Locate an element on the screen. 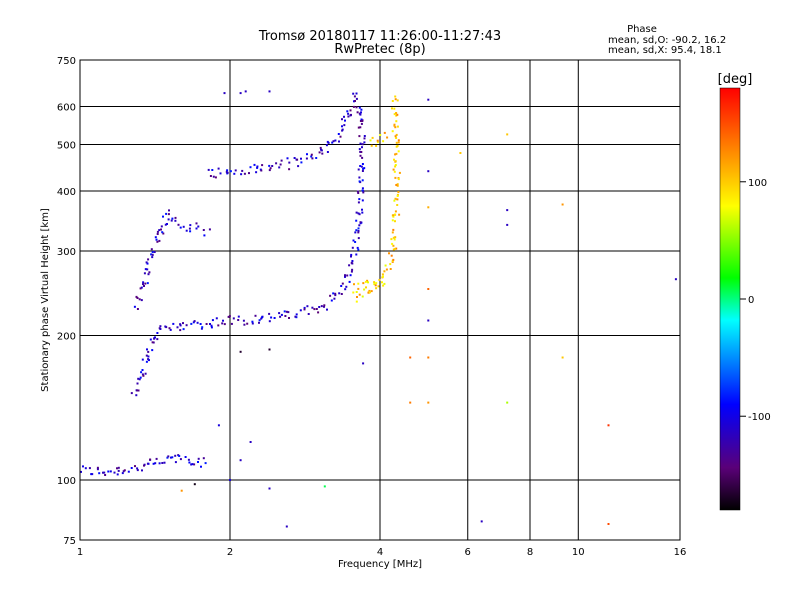 Image resolution: width=800 pixels, height=604 pixels. x-tick-label: 2 is located at coordinates (230, 552).